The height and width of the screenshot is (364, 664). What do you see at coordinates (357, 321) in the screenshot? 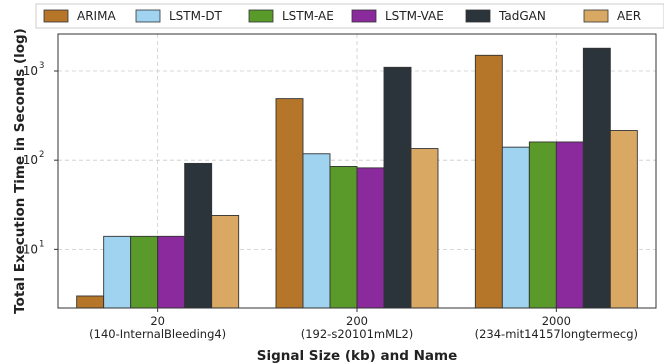
I see `x-tick-label-size: 200` at bounding box center [357, 321].